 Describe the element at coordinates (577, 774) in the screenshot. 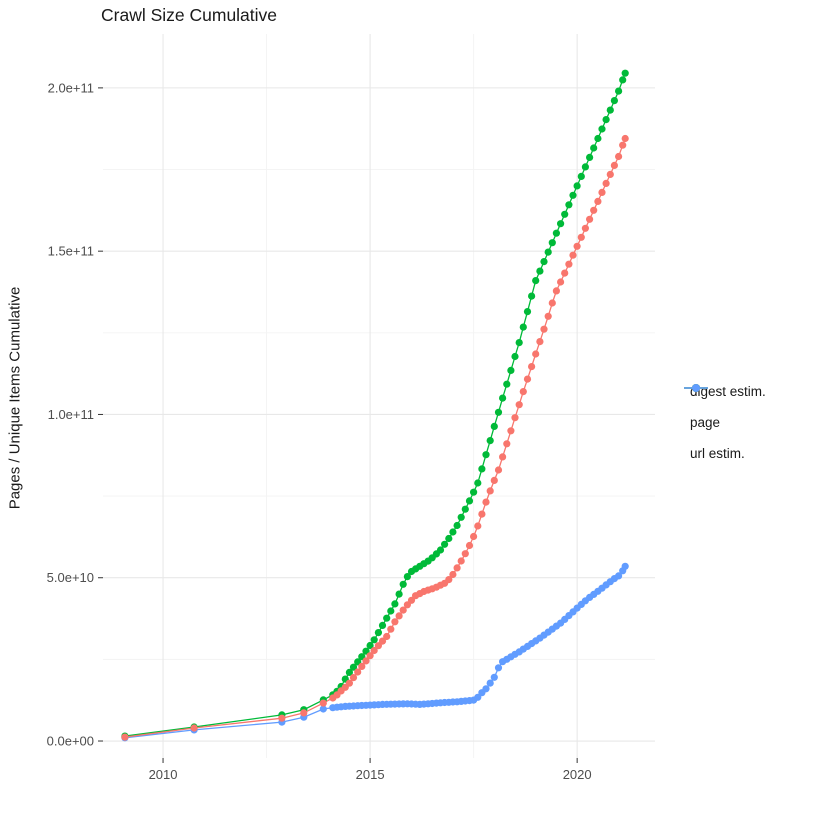

I see `x-tick-label: 2020` at that location.